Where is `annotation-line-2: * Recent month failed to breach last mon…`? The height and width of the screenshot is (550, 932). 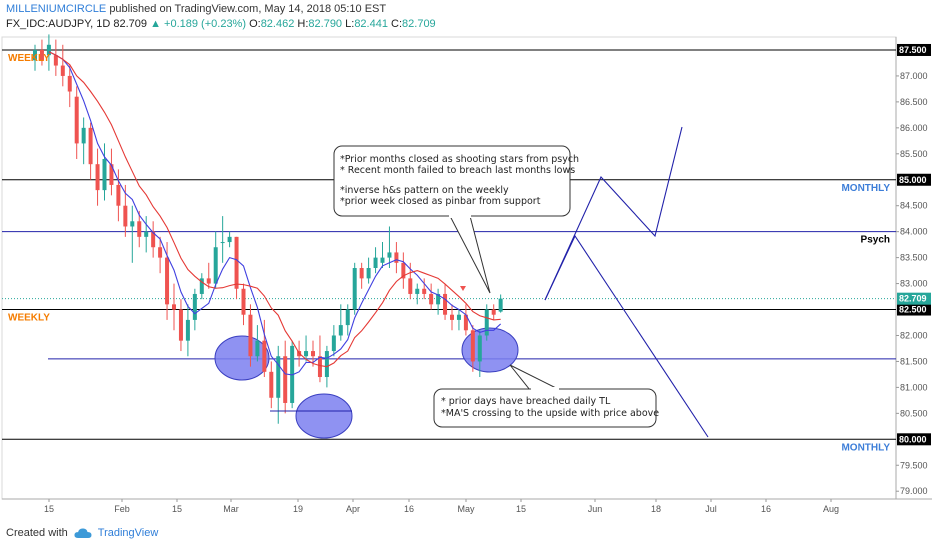
annotation-line-2: * Recent month failed to breach last mon… is located at coordinates (457, 170).